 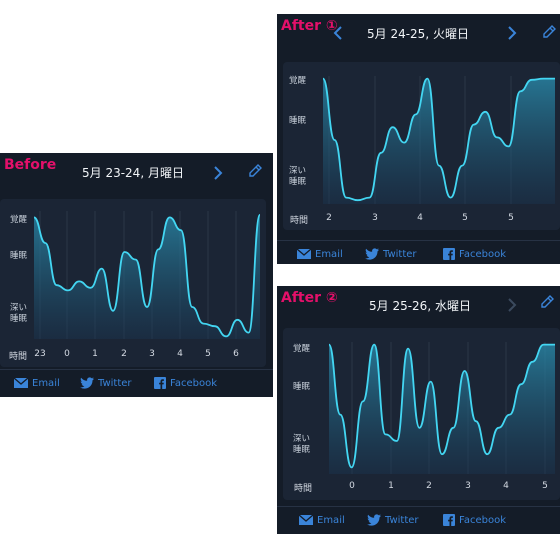 I want to click on after1-share-bar: Email Twitter Facebook, so click(x=418, y=252).